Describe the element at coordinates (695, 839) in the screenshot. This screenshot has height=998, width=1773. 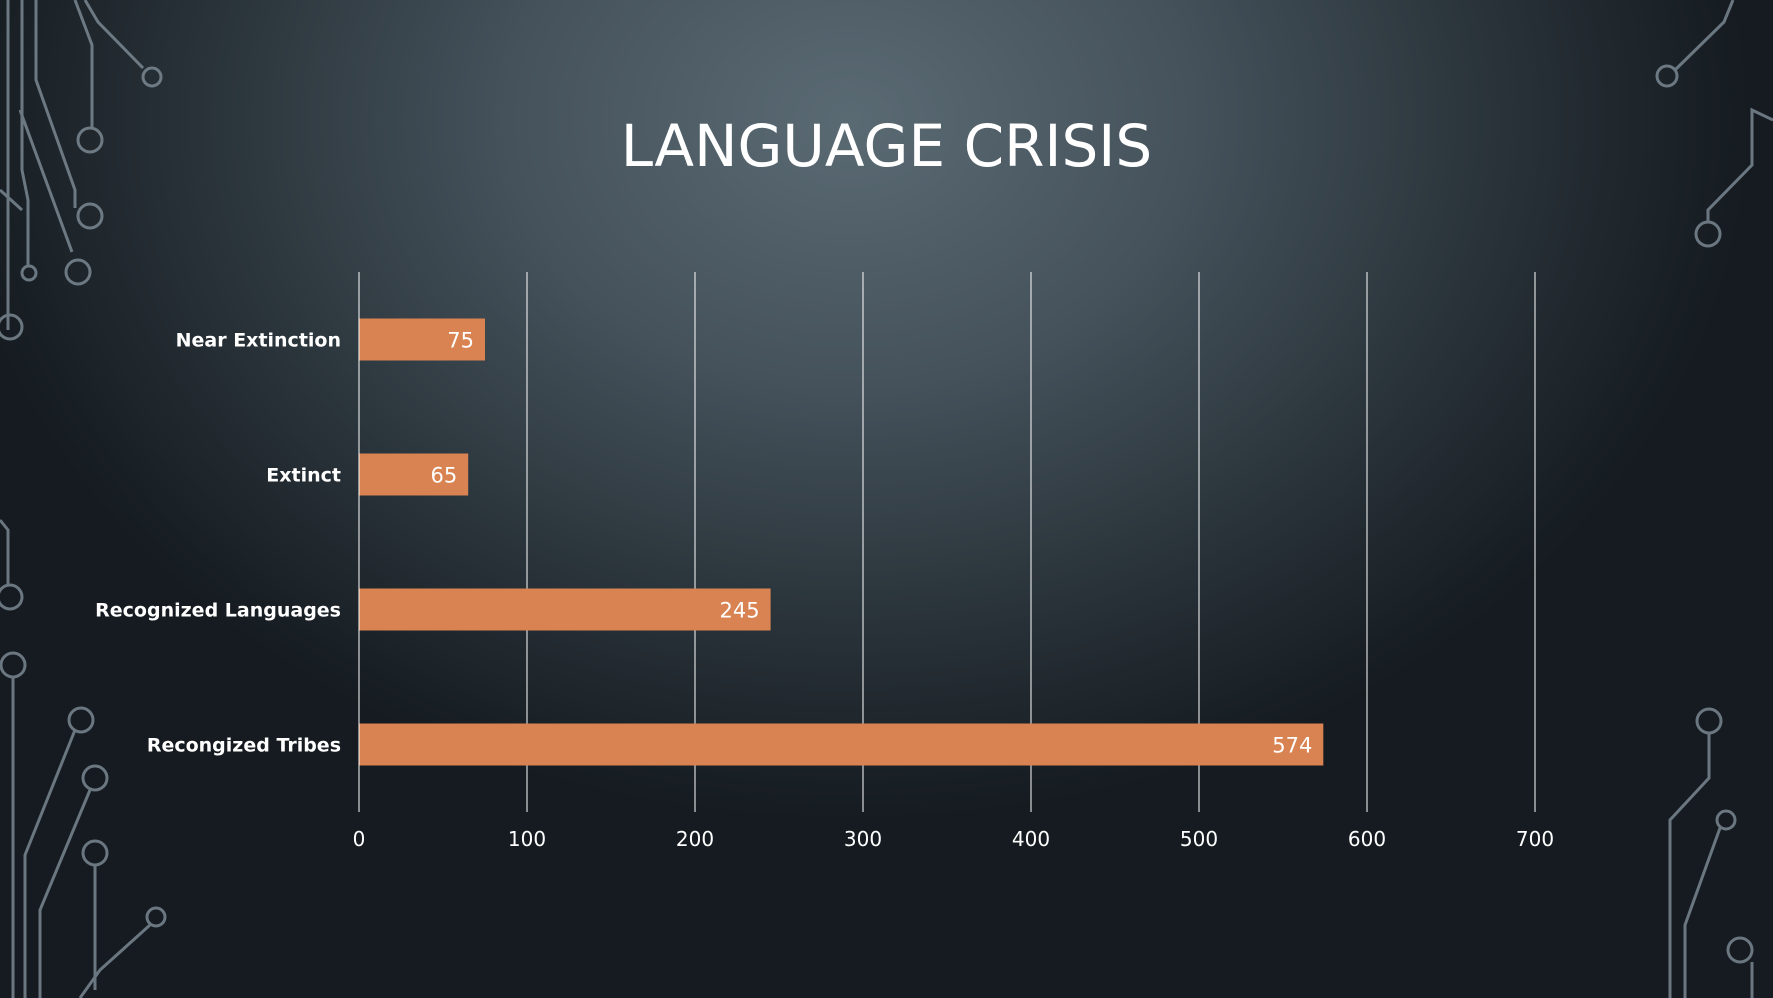
I see `x-tick-label: 200` at that location.